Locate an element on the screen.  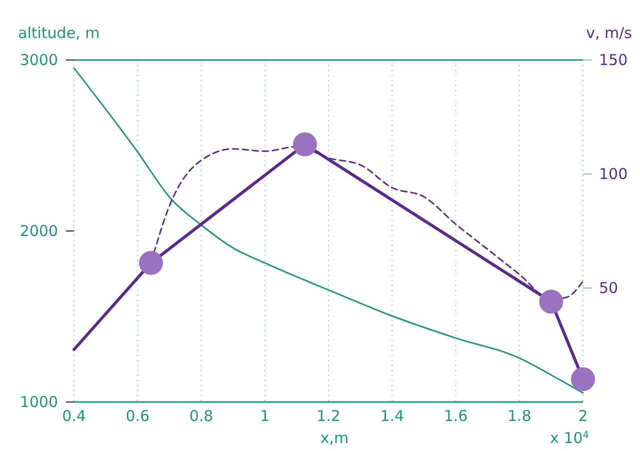
x-axis-title: x,m is located at coordinates (334, 438).